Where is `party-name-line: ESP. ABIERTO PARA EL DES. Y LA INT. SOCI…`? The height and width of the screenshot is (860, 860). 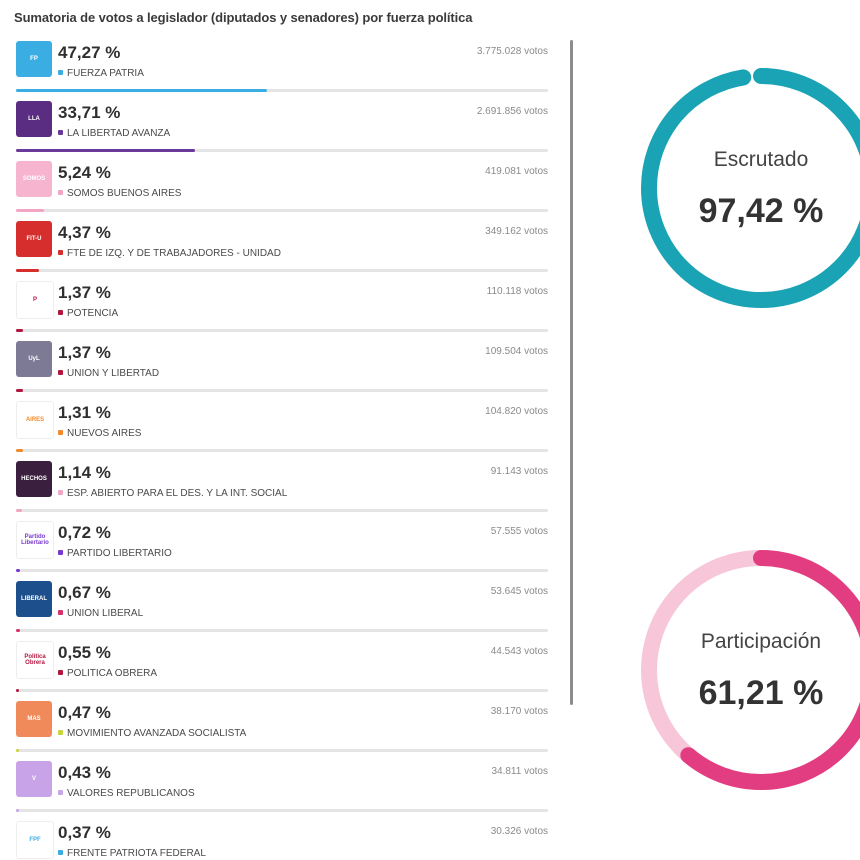 party-name-line: ESP. ABIERTO PARA EL DES. Y LA INT. SOCI… is located at coordinates (172, 493).